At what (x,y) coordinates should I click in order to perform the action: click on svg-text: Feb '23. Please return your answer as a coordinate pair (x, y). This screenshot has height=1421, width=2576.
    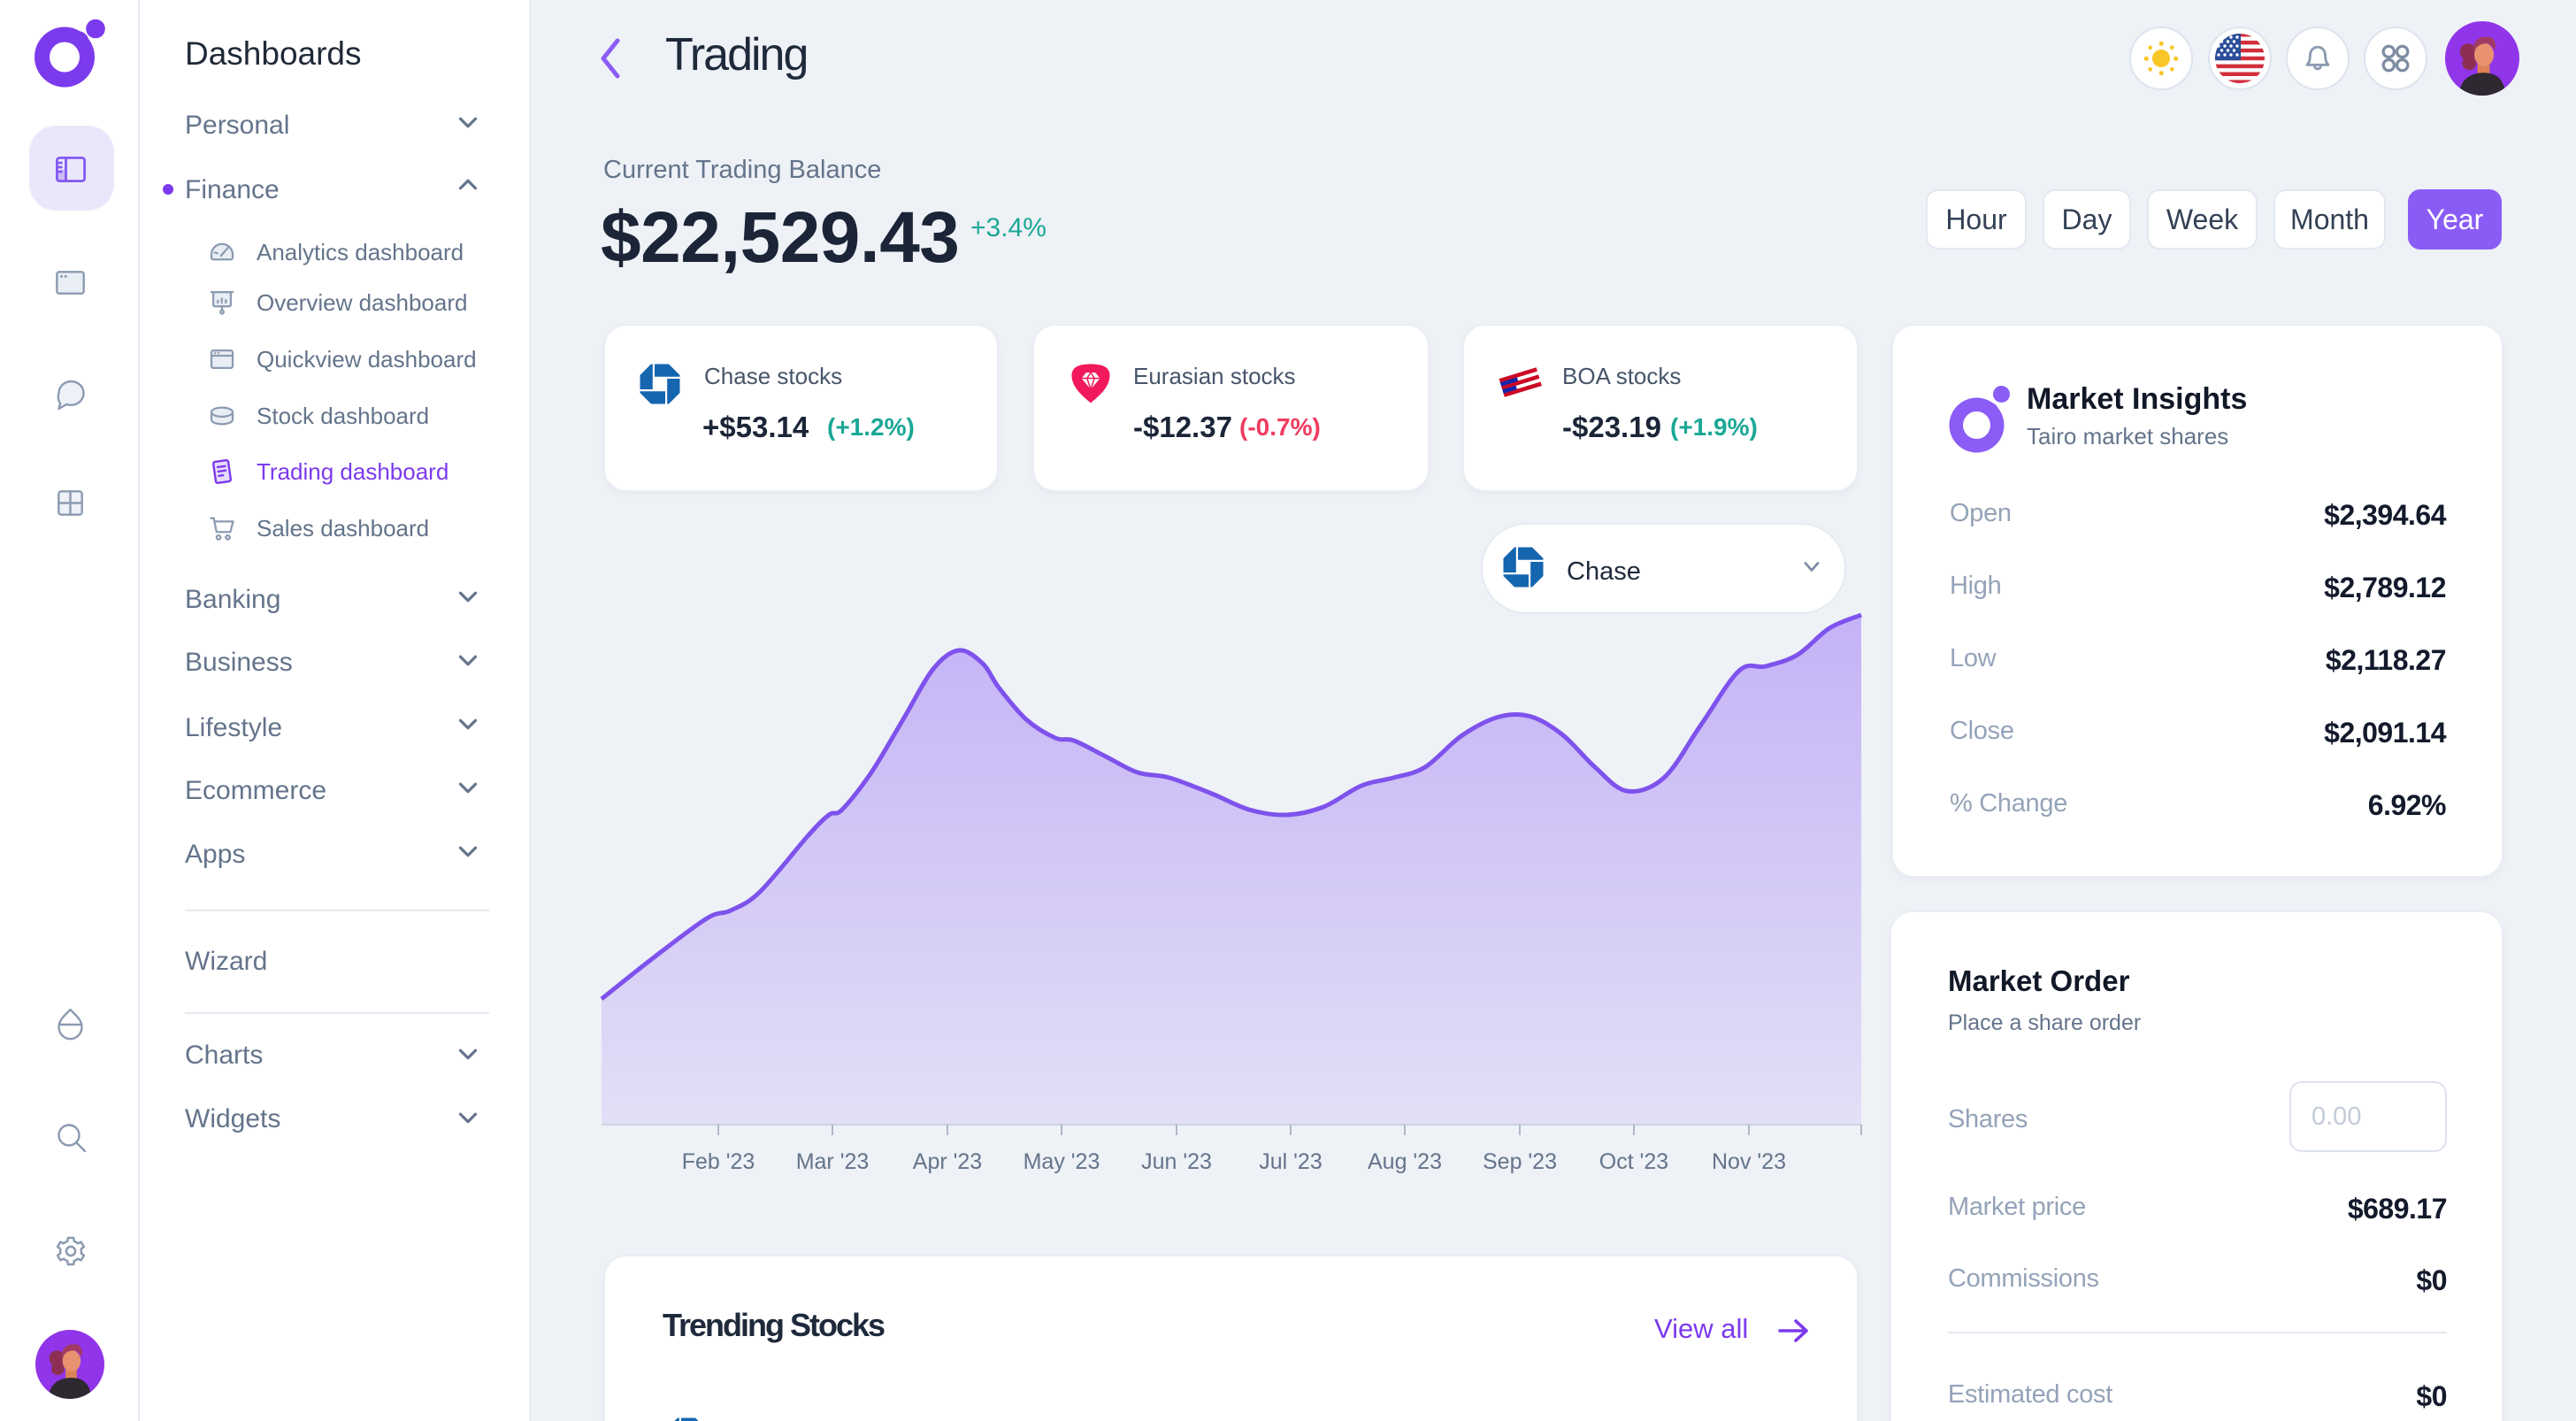
    Looking at the image, I should click on (718, 1161).